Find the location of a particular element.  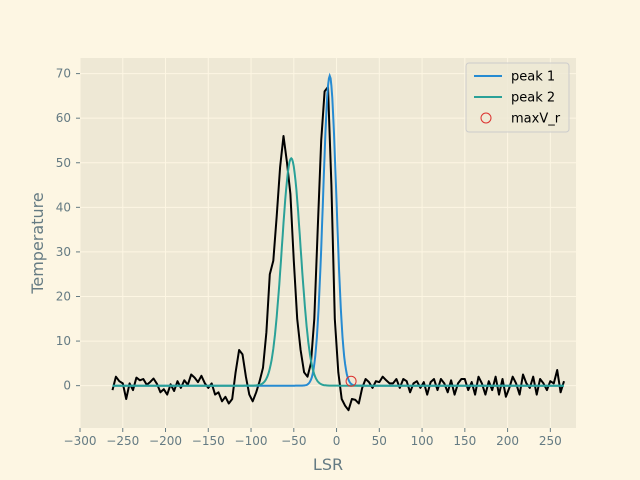

x-tick-label: −200 is located at coordinates (165, 441).